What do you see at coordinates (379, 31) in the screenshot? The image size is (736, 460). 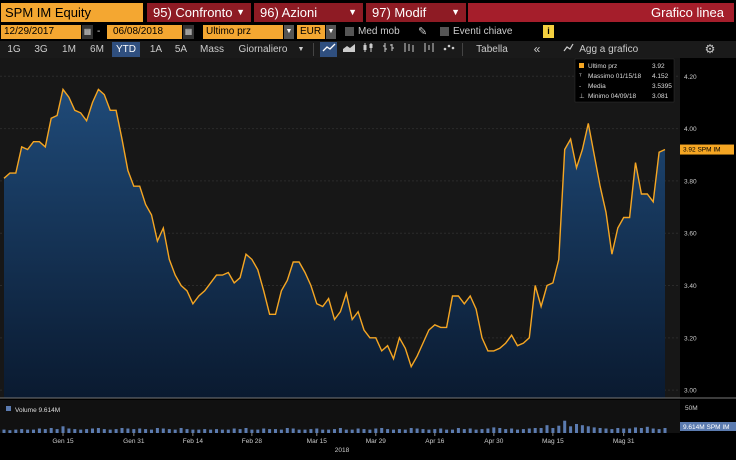 I see `moving-average-label: Med mob` at bounding box center [379, 31].